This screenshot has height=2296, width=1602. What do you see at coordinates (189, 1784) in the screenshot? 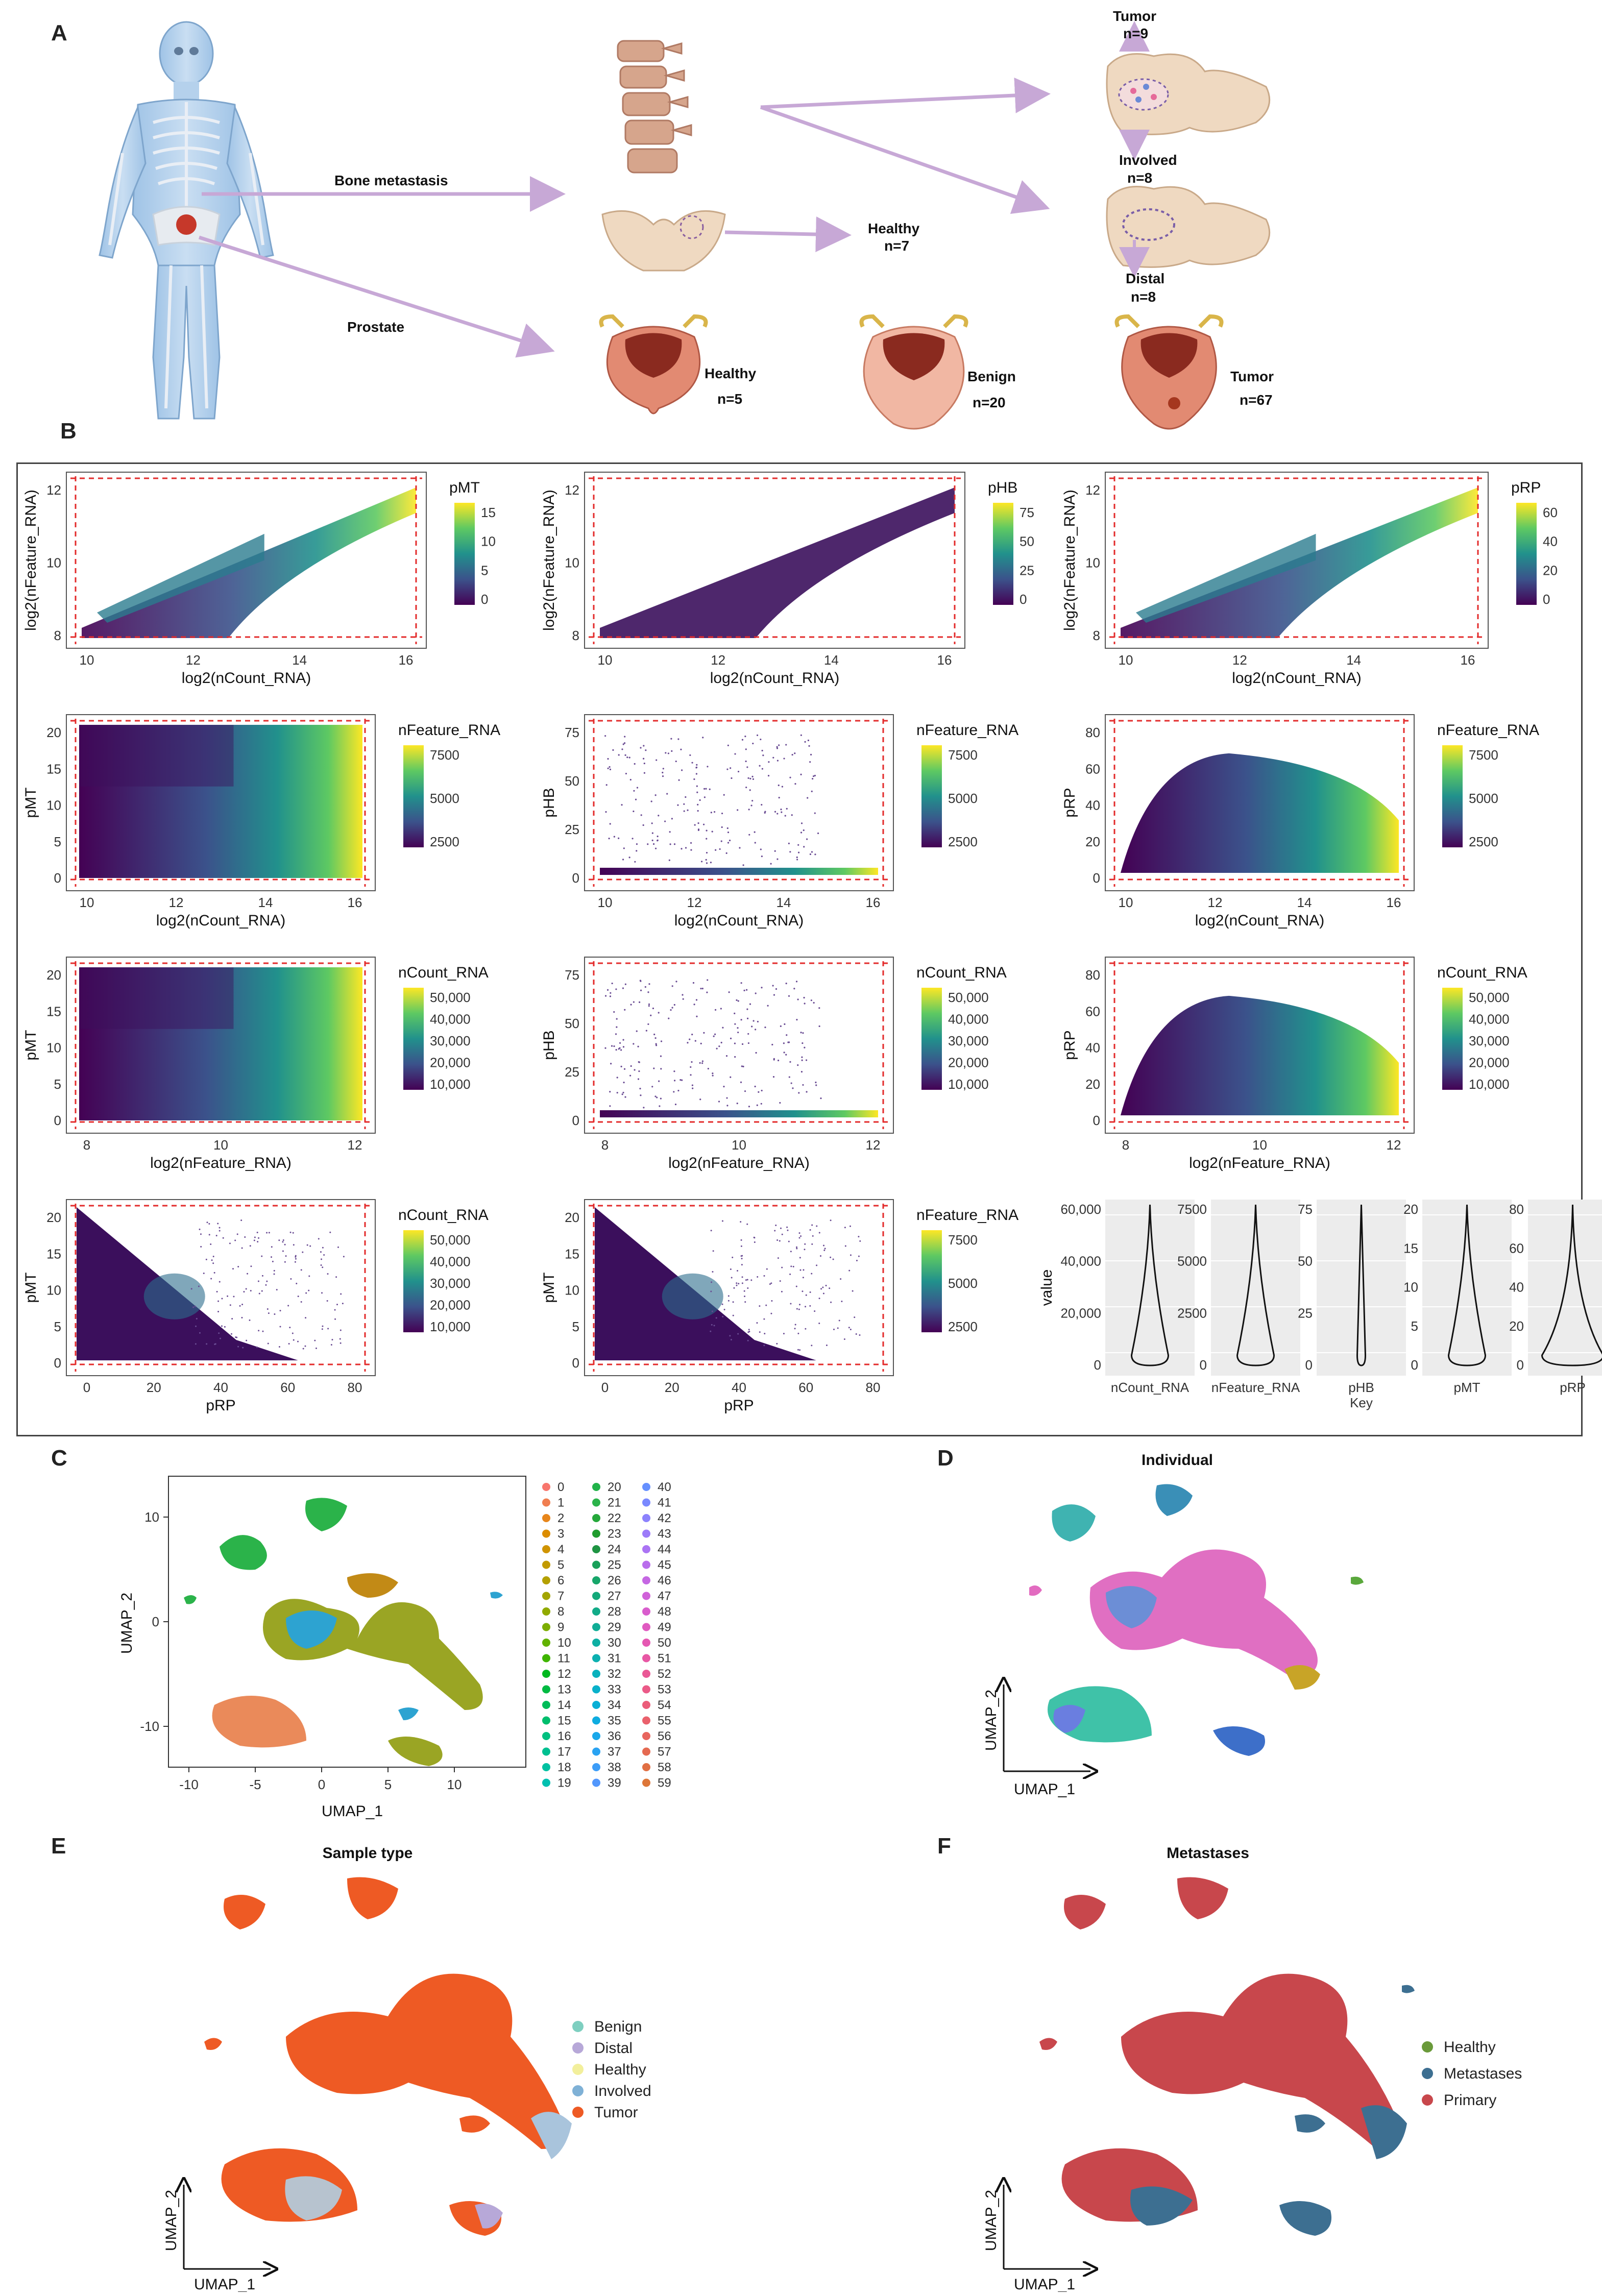
I see `umap-c-x-tick: -10` at bounding box center [189, 1784].